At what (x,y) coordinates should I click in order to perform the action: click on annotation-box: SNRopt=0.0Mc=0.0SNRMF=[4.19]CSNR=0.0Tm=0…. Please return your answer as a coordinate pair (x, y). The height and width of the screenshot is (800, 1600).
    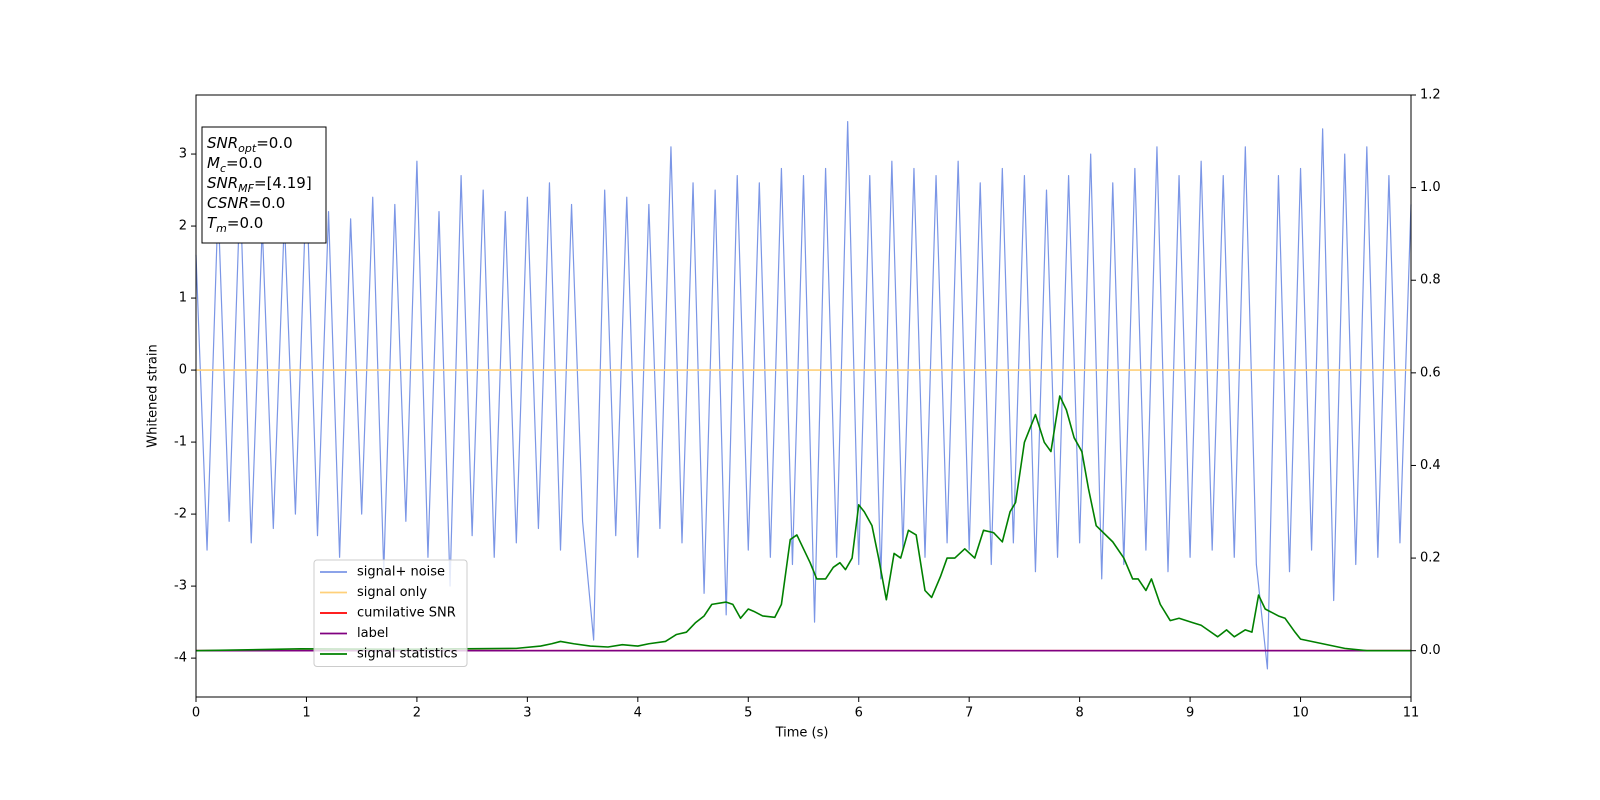
    Looking at the image, I should click on (264, 185).